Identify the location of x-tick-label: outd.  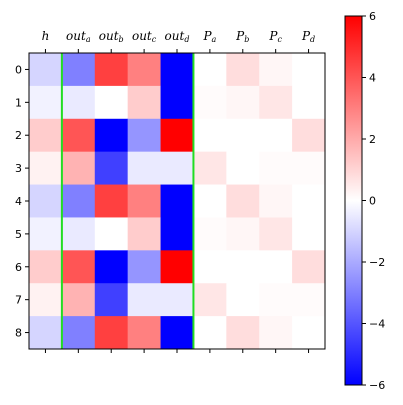
(177, 36).